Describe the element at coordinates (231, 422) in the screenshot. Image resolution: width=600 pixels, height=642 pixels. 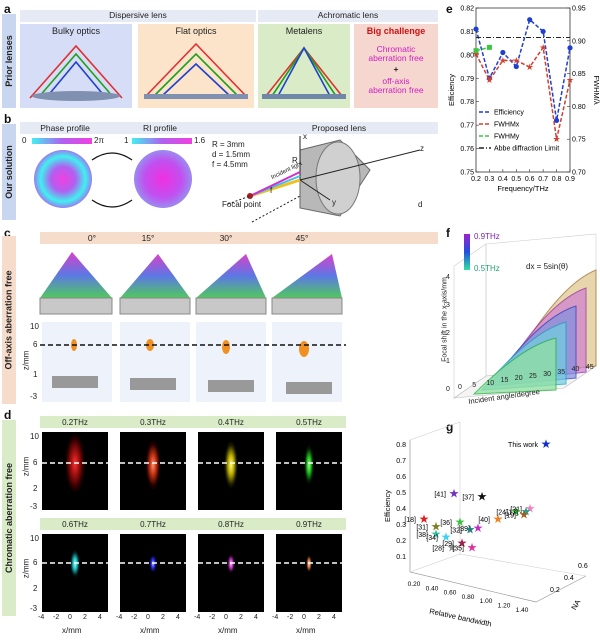
I see `freq-04: 0.4THz` at that location.